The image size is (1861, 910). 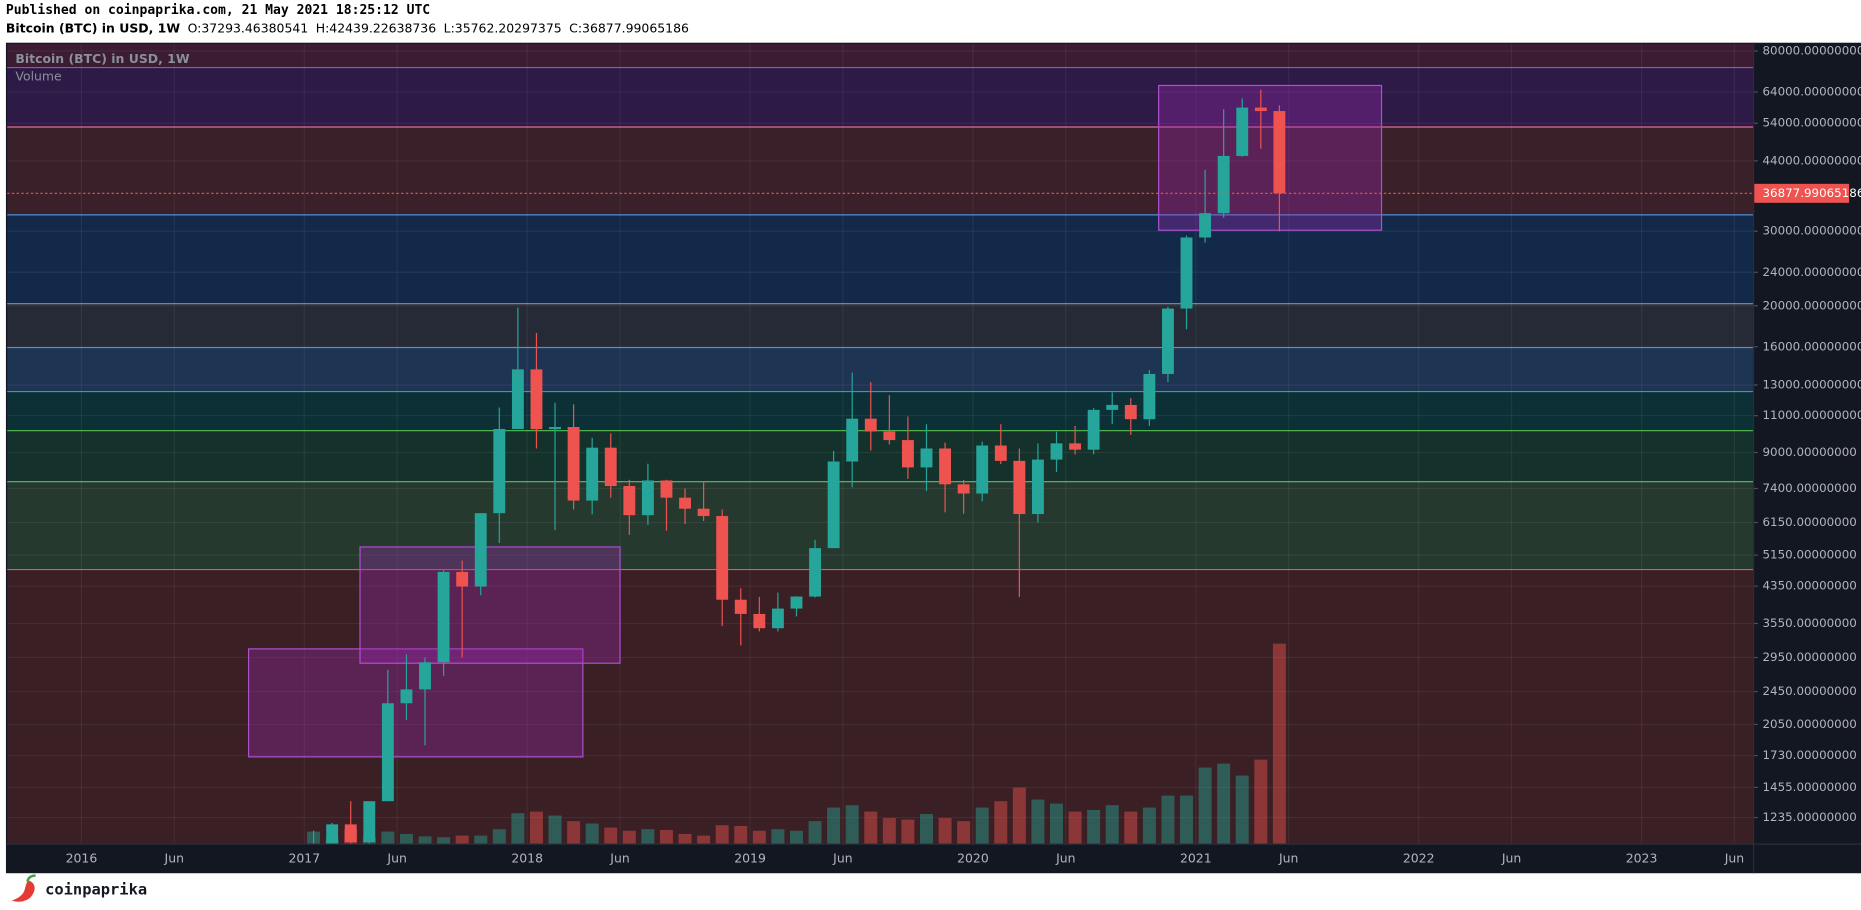 What do you see at coordinates (1811, 92) in the screenshot?
I see `y-tick-label: 64000.00000000` at bounding box center [1811, 92].